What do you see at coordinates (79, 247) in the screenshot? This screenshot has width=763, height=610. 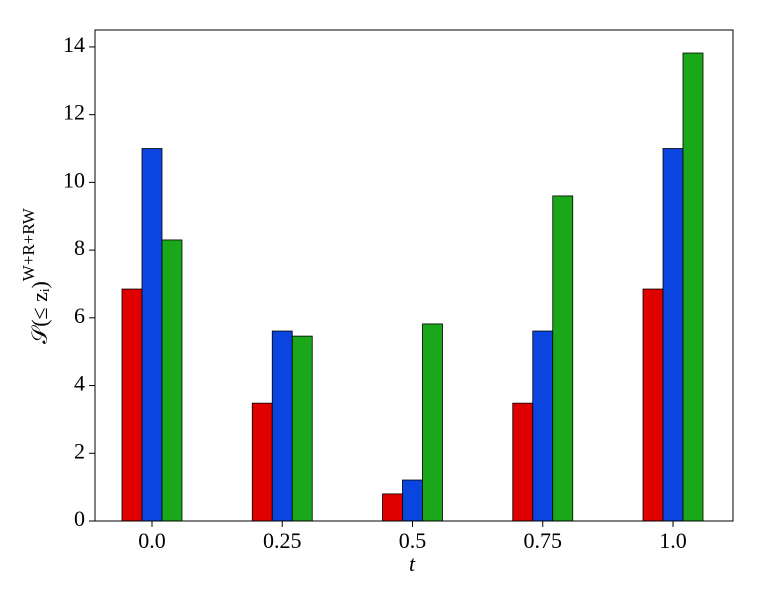 I see `y-tick-label: 8` at bounding box center [79, 247].